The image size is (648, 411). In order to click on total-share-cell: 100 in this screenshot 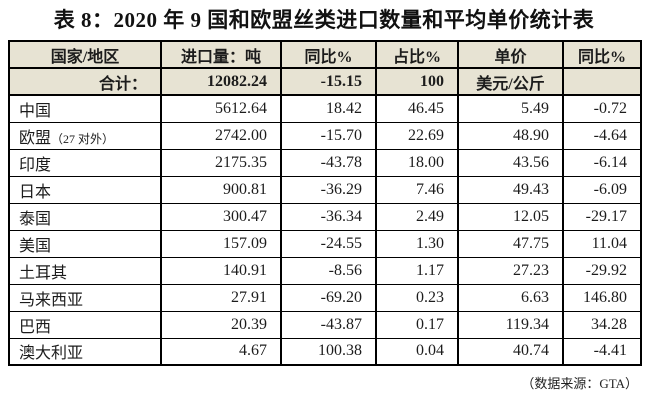, I will do `click(417, 81)`.